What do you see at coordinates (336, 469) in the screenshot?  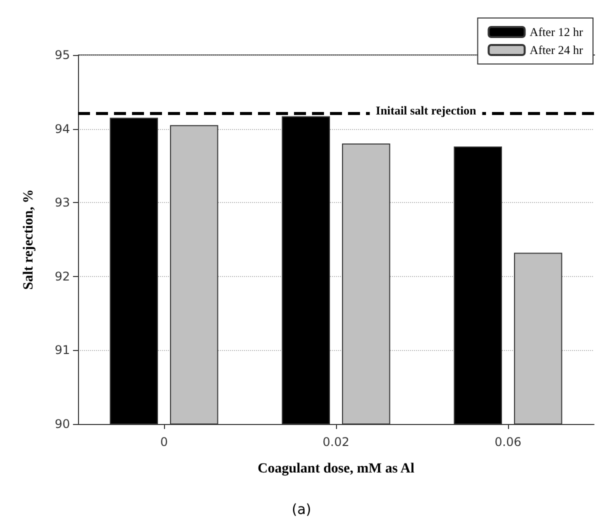 I see `x-axis-title: Coagulant dose, mM as Al` at bounding box center [336, 469].